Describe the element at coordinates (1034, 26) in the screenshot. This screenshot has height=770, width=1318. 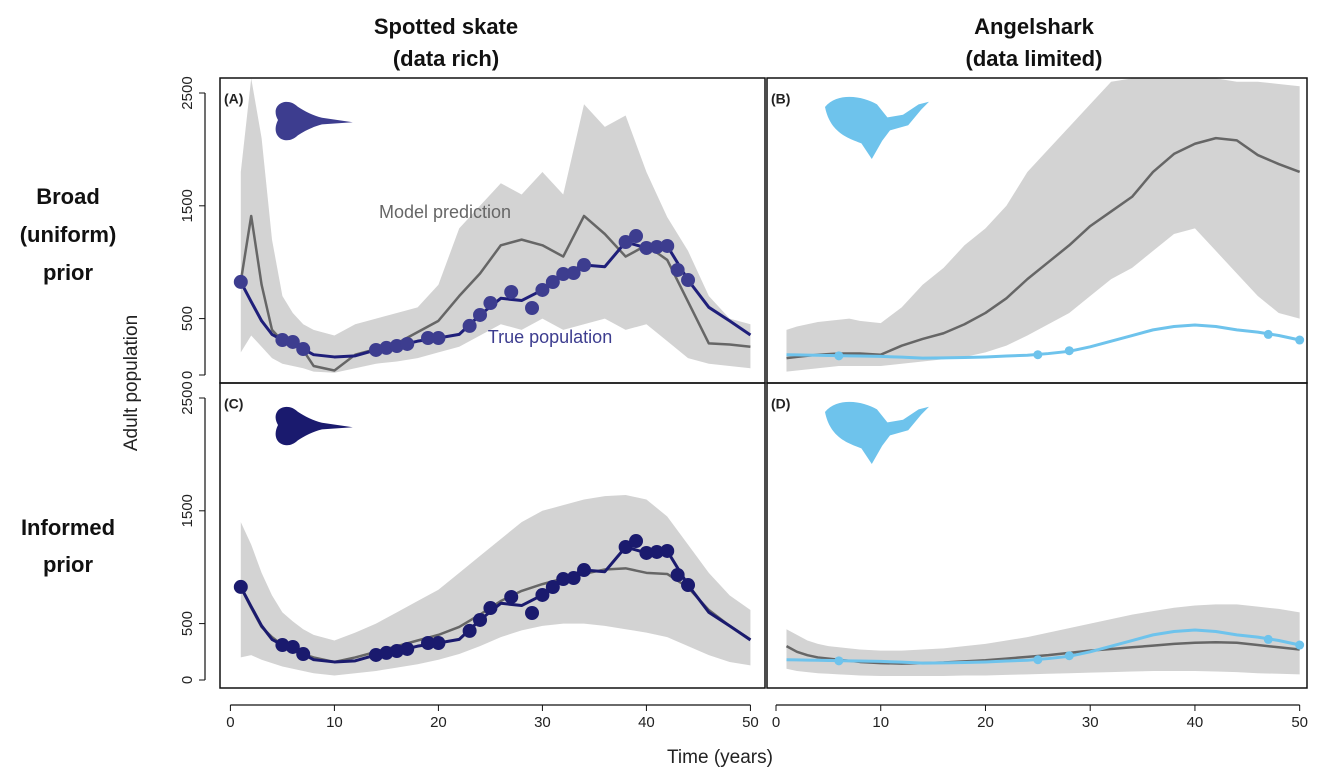
I see `column-title: Angelshark` at that location.